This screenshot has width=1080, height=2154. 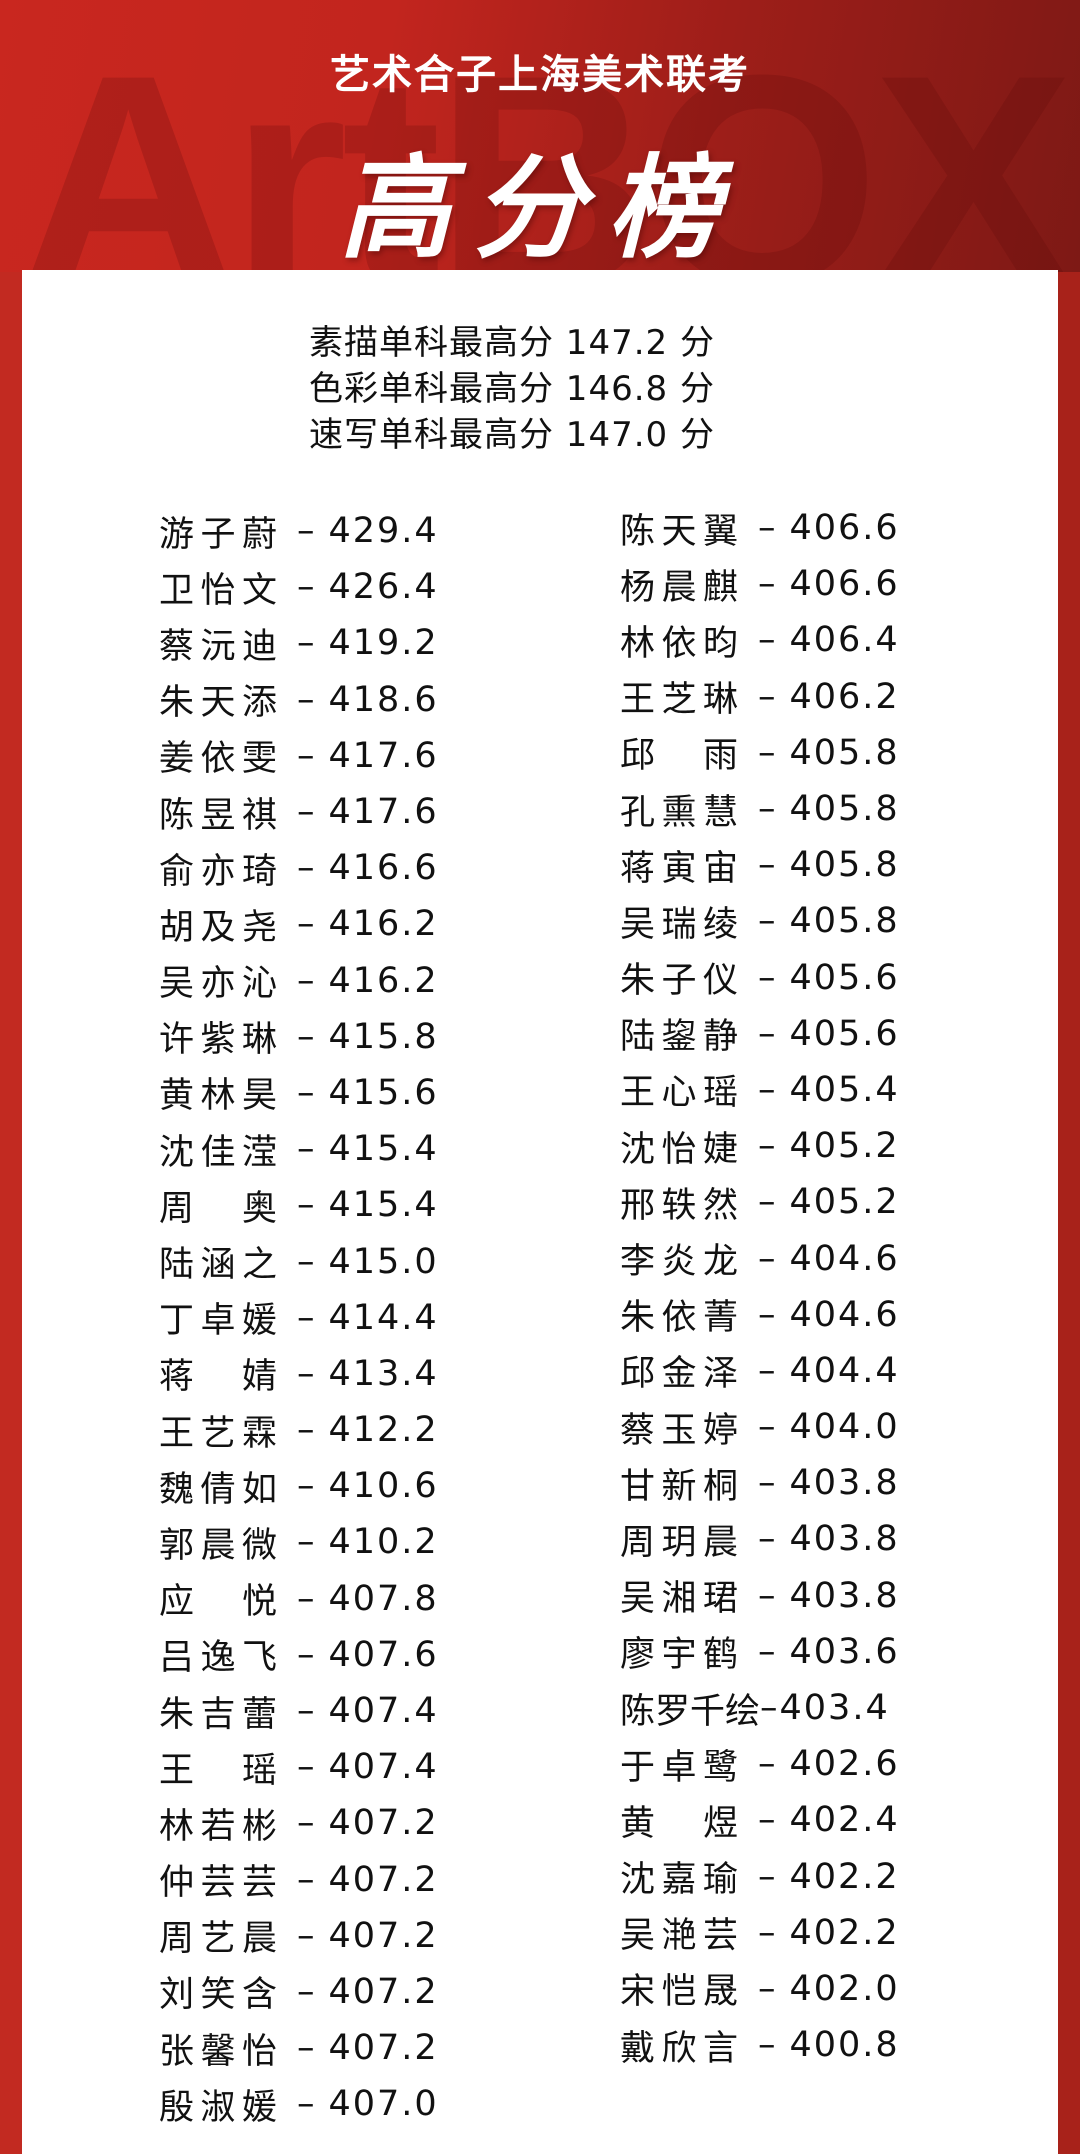 I want to click on ranking-row: 孔熏慧 –405.8, so click(x=760, y=809).